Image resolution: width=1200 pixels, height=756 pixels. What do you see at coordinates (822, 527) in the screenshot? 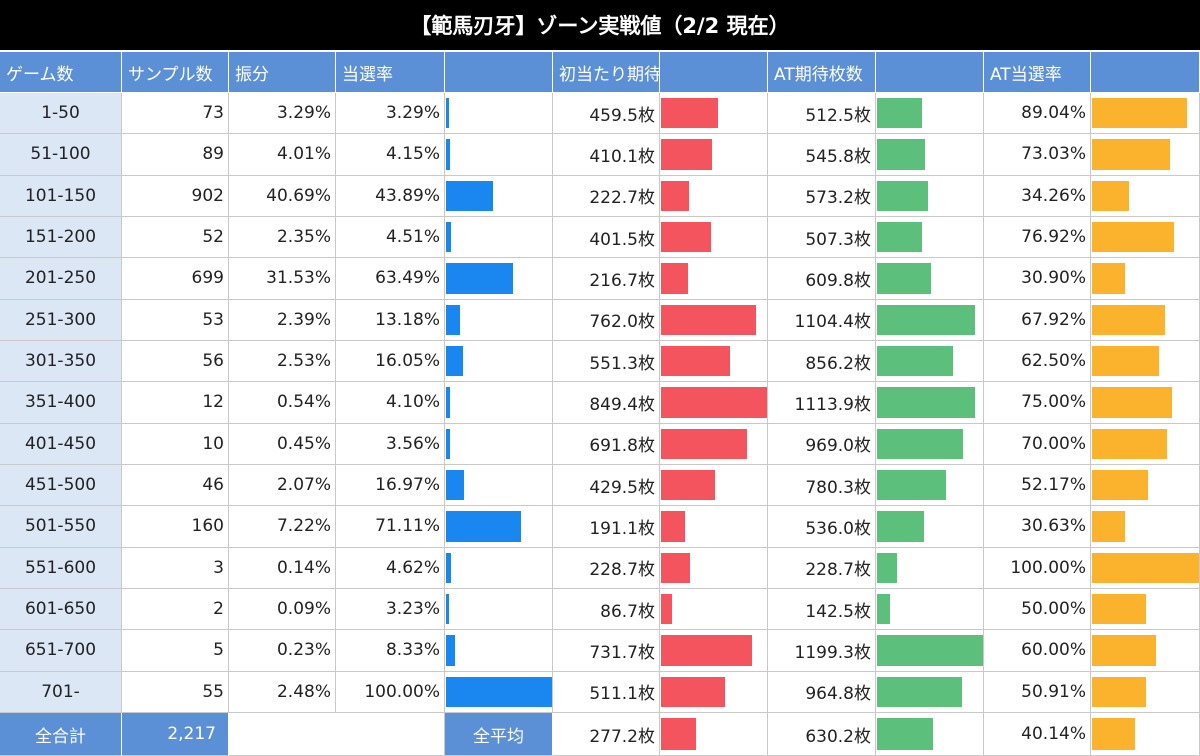
I see `at-expected-cell: 536.0枚` at bounding box center [822, 527].